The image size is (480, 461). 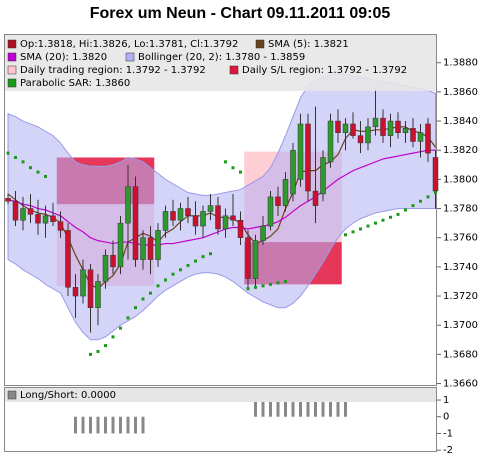 What do you see at coordinates (448, 433) in the screenshot?
I see `y-tick-label: -1` at bounding box center [448, 433].